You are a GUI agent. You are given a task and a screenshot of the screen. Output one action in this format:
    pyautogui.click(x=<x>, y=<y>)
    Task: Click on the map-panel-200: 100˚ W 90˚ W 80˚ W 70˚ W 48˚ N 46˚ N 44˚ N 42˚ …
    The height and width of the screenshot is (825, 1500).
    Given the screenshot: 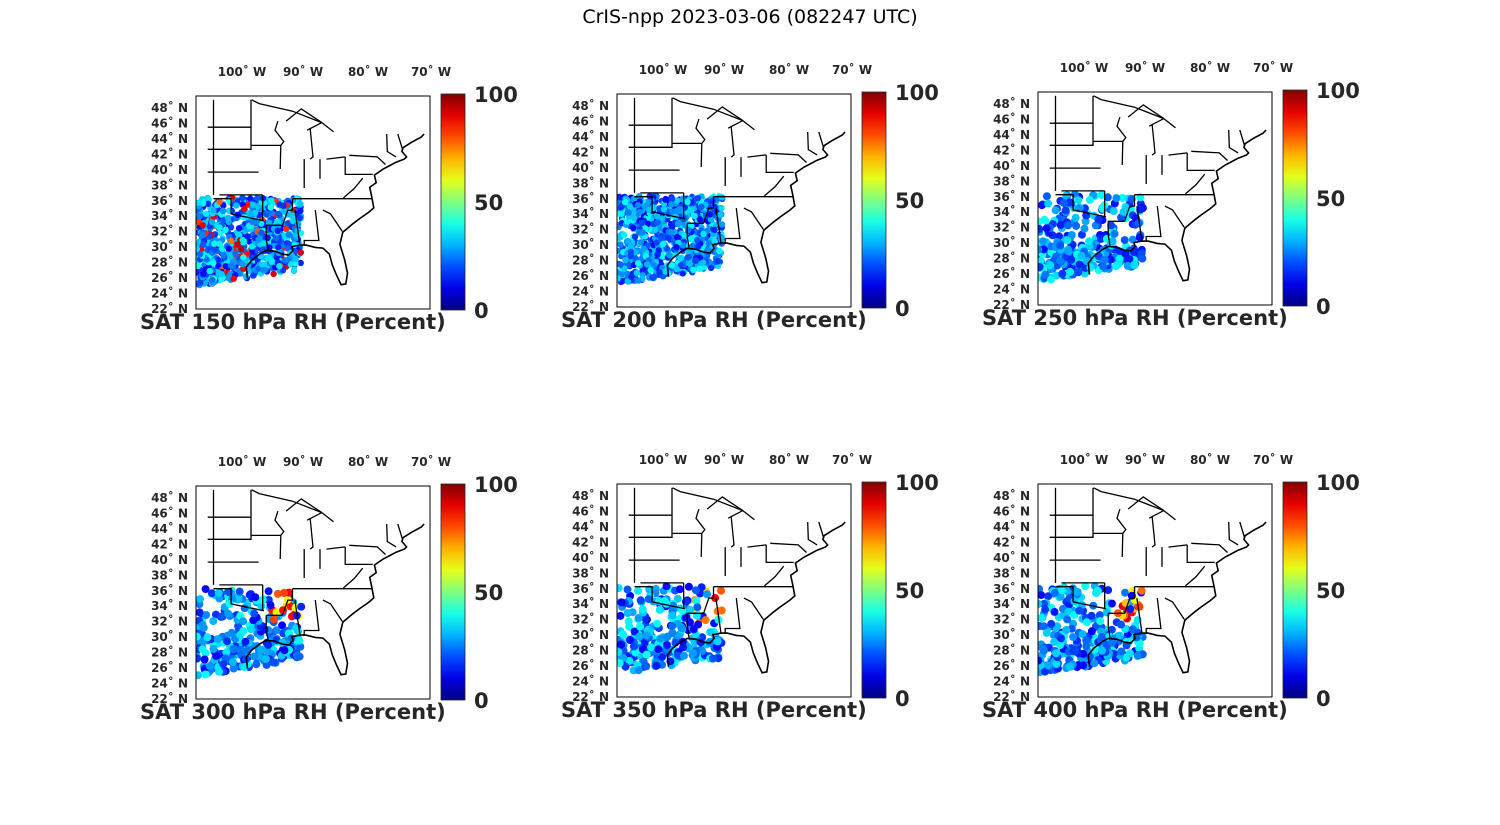 What is the action you would take?
    pyautogui.click(x=796, y=223)
    